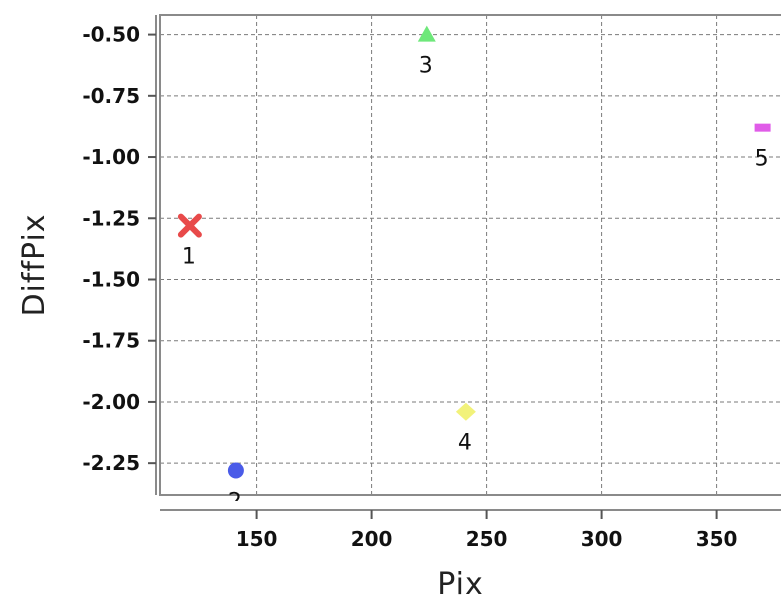 This screenshot has height=609, width=781. What do you see at coordinates (372, 539) in the screenshot?
I see `x-tick-label: 200` at bounding box center [372, 539].